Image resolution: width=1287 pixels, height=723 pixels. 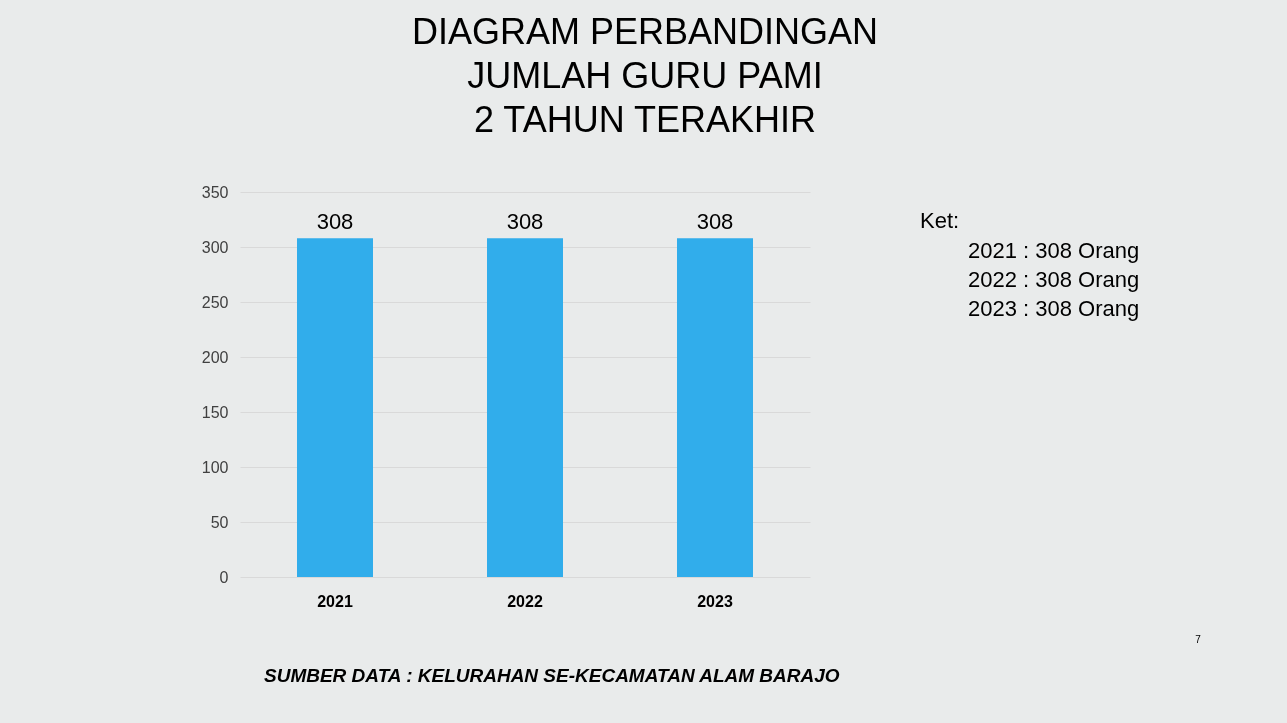 I want to click on text: SUMBER DATA : KELURAHAN SE-KECAMATAN ALAM BARAJO, so click(x=552, y=675).